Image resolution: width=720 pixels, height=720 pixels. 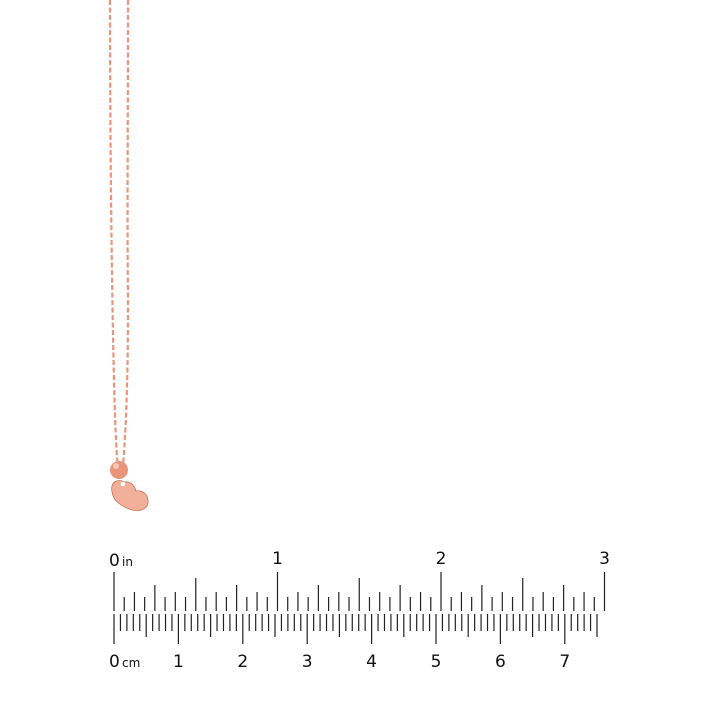 I want to click on necklace, so click(x=128, y=255).